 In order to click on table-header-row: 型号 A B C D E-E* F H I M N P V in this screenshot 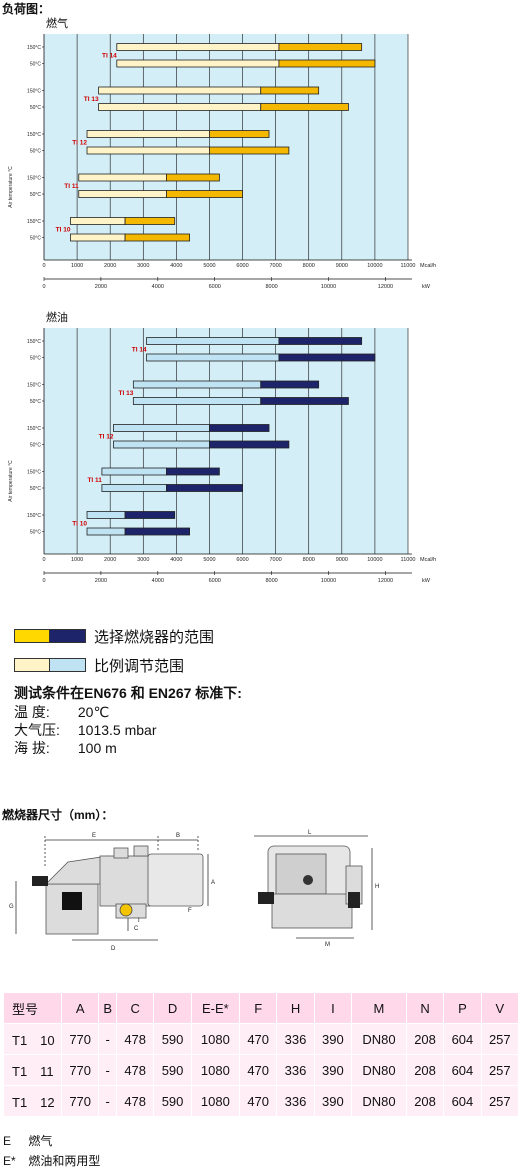, I will do `click(261, 1008)`.